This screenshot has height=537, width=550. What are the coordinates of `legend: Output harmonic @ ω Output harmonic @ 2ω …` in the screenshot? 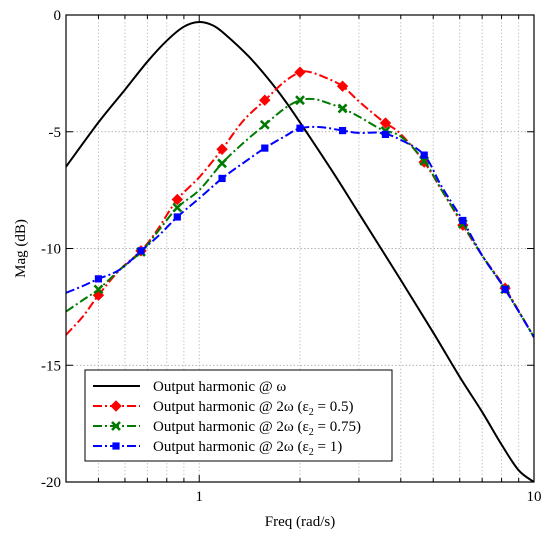 It's located at (238, 415).